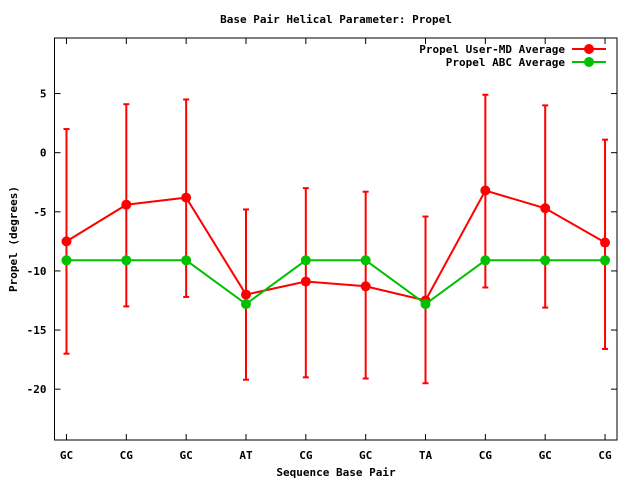  Describe the element at coordinates (506, 62) in the screenshot. I see `legend-label: Propel ABC Average` at that location.